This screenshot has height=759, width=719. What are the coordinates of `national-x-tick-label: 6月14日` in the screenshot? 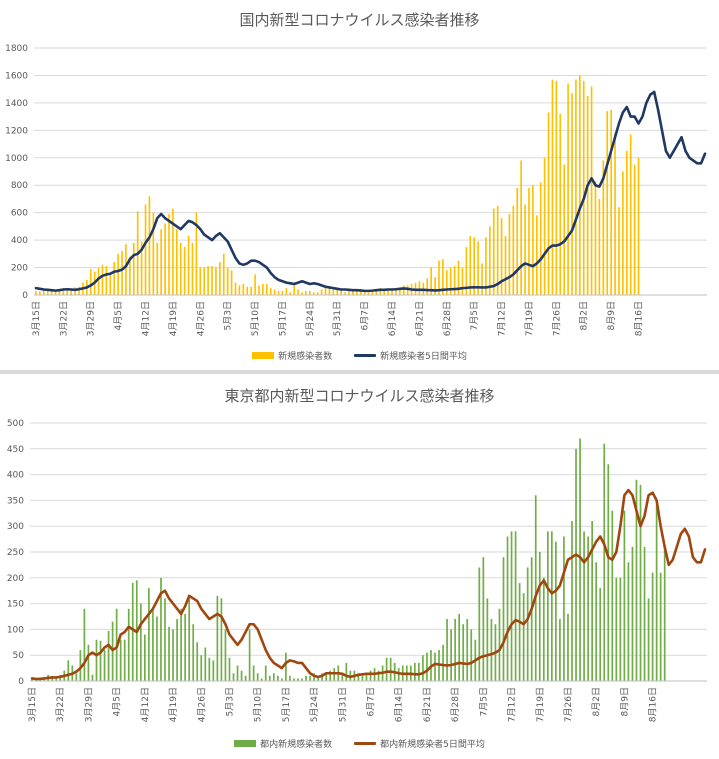 It's located at (392, 318).